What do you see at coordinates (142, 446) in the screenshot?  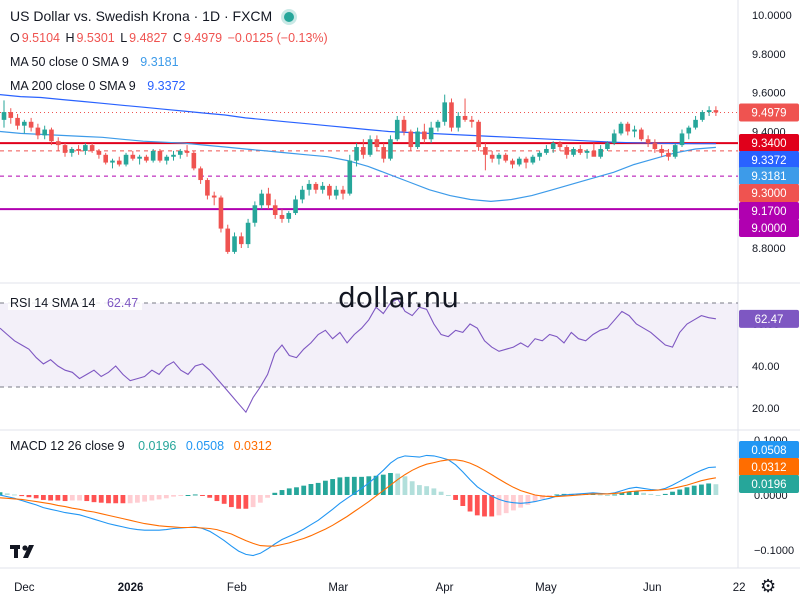 I see `macd-legend: MACD 12 26 close 9 0.0196 0.0508 0.0312` at bounding box center [142, 446].